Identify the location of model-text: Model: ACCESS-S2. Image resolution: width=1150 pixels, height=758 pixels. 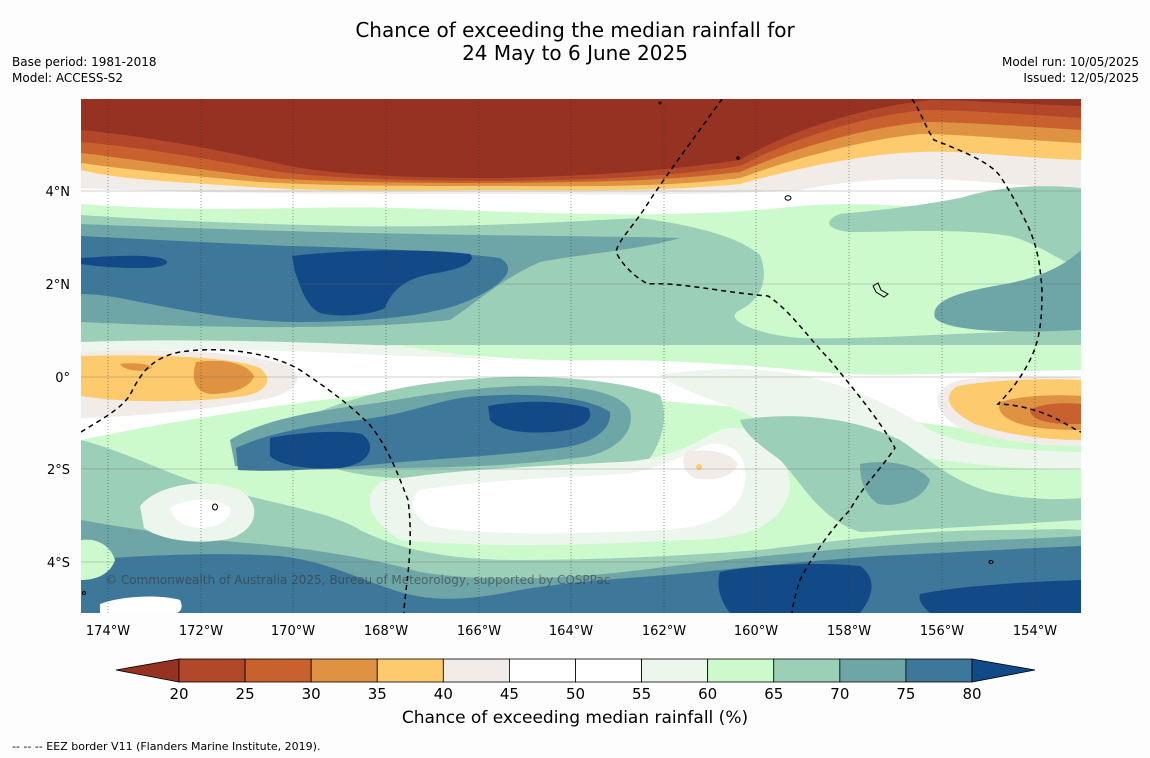
(68, 78).